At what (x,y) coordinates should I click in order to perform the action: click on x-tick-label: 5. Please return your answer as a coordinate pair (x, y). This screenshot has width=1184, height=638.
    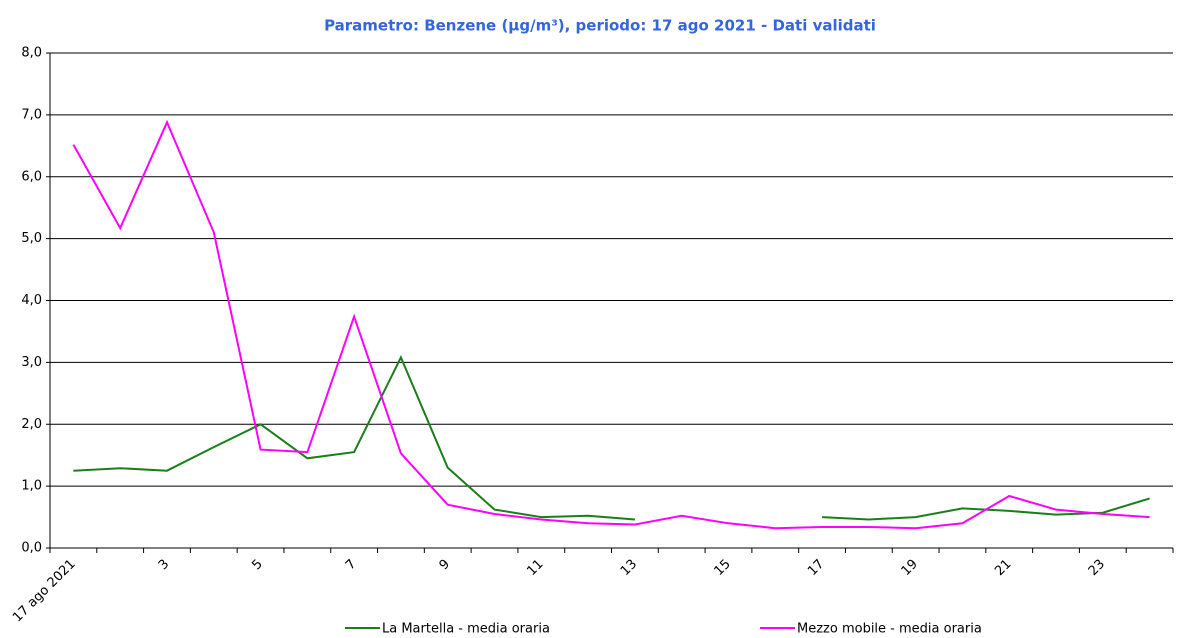
    Looking at the image, I should click on (257, 565).